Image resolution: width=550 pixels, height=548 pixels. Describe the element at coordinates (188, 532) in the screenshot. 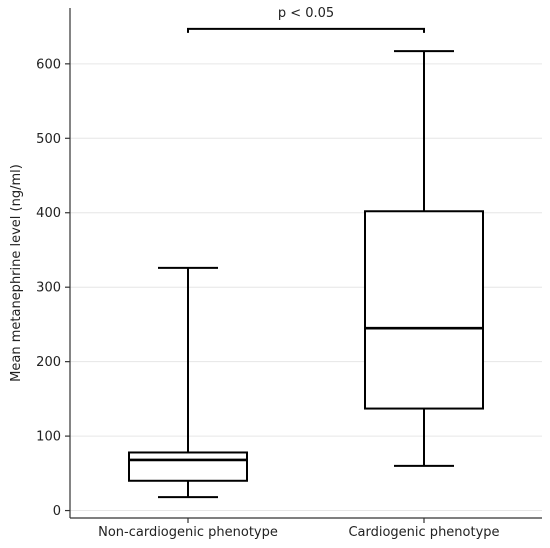

I see `x-tick-label: Non-cardiogenic phenotype` at that location.